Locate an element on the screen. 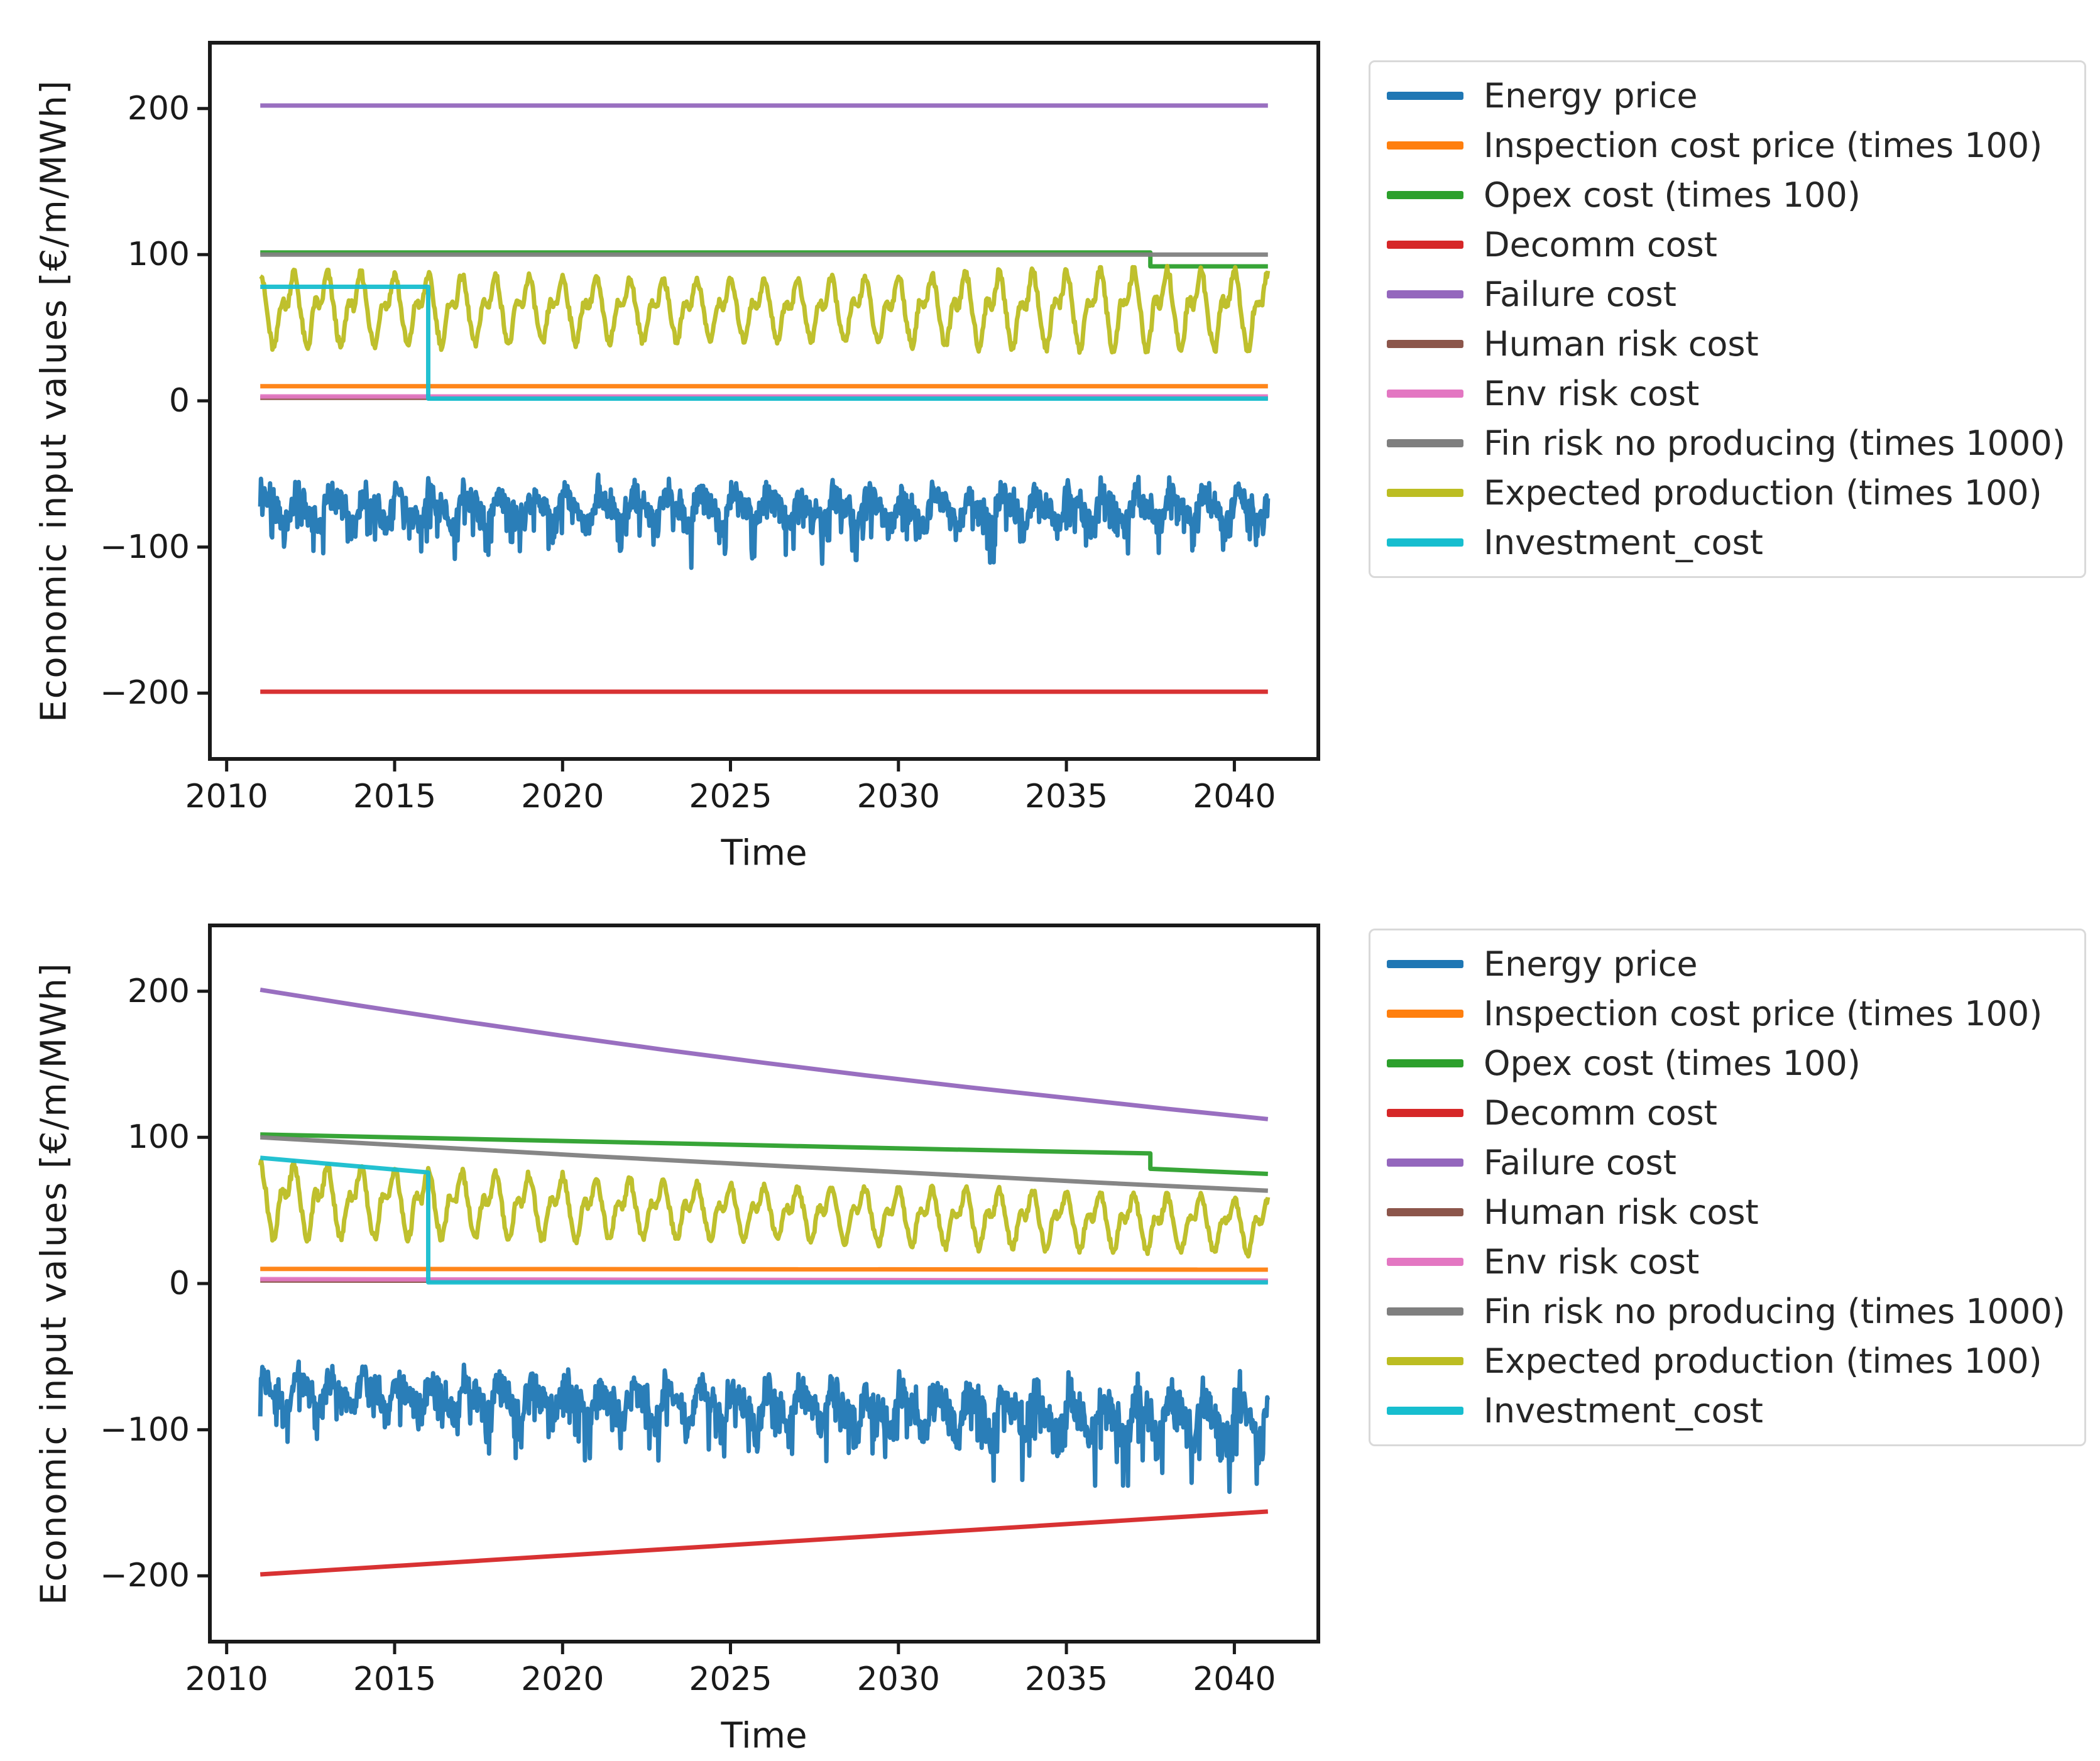 Image resolution: width=2100 pixels, height=1761 pixels. series-inspection-cost is located at coordinates (764, 1269).